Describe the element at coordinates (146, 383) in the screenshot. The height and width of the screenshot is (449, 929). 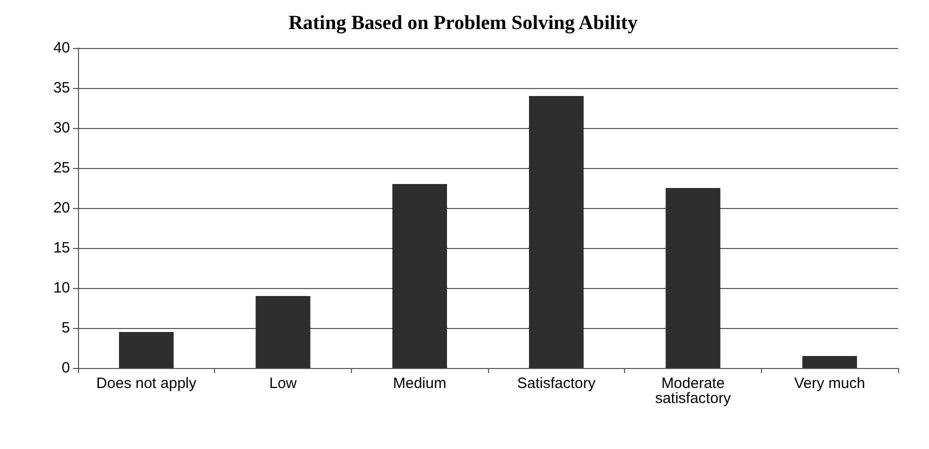
I see `x-tick-label: Does not apply` at that location.